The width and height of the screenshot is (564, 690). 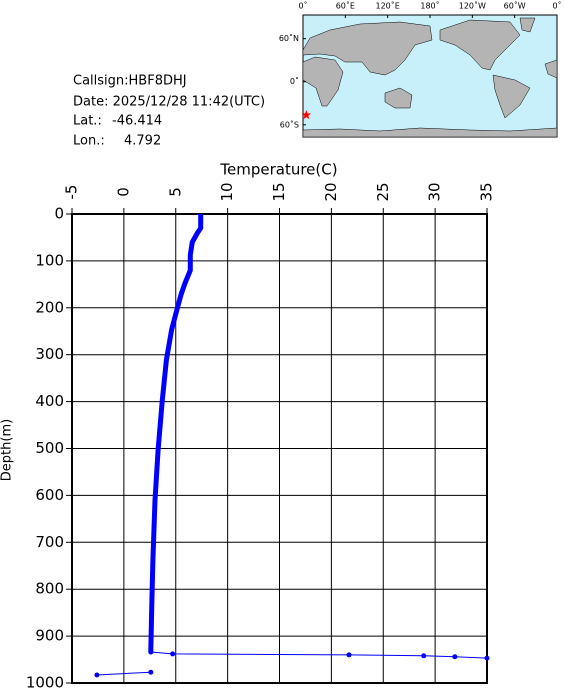 I want to click on y-tick-label: 200, so click(x=49, y=307).